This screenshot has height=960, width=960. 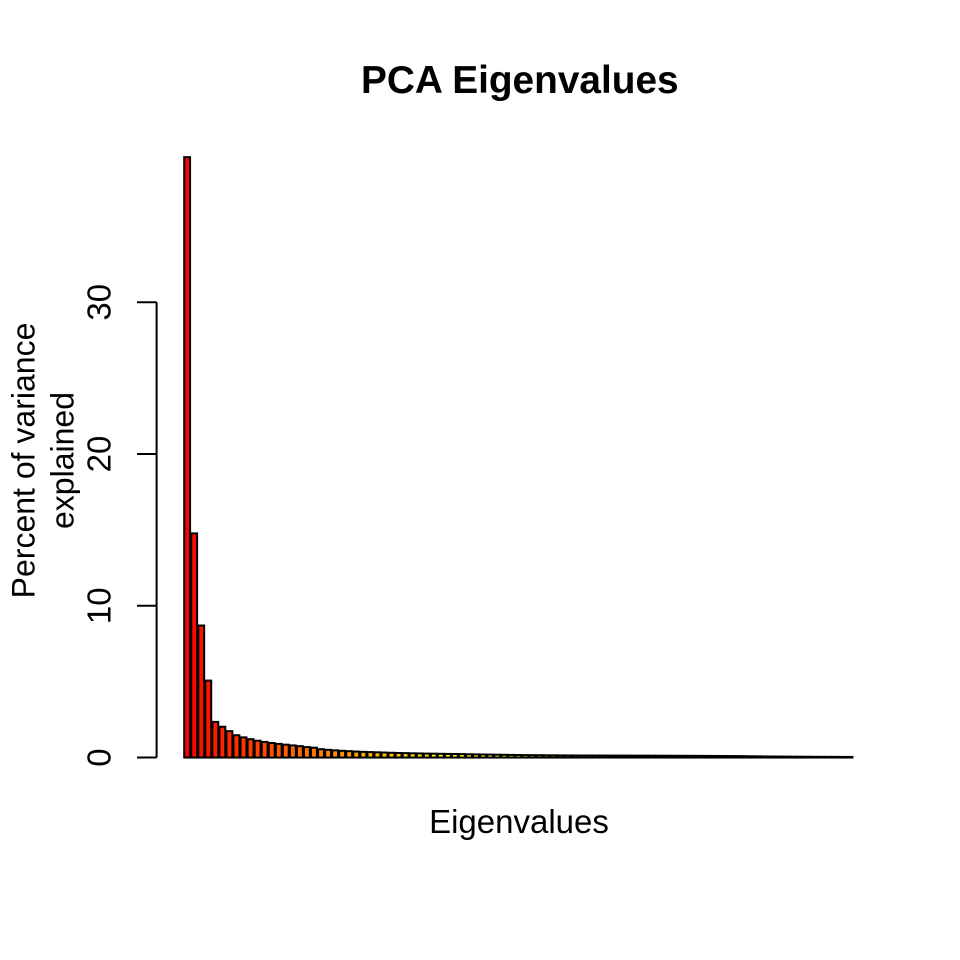 I want to click on svg-text: Eigenvalues, so click(x=519, y=821).